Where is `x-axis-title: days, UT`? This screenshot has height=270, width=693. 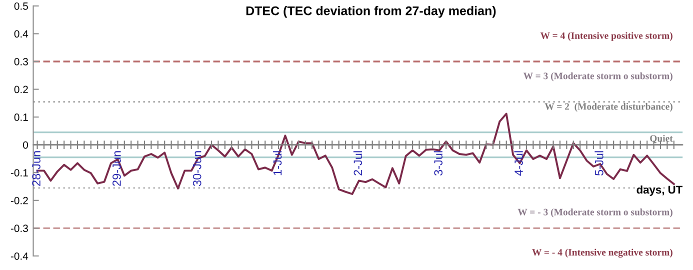 x-axis-title: days, UT is located at coordinates (659, 191).